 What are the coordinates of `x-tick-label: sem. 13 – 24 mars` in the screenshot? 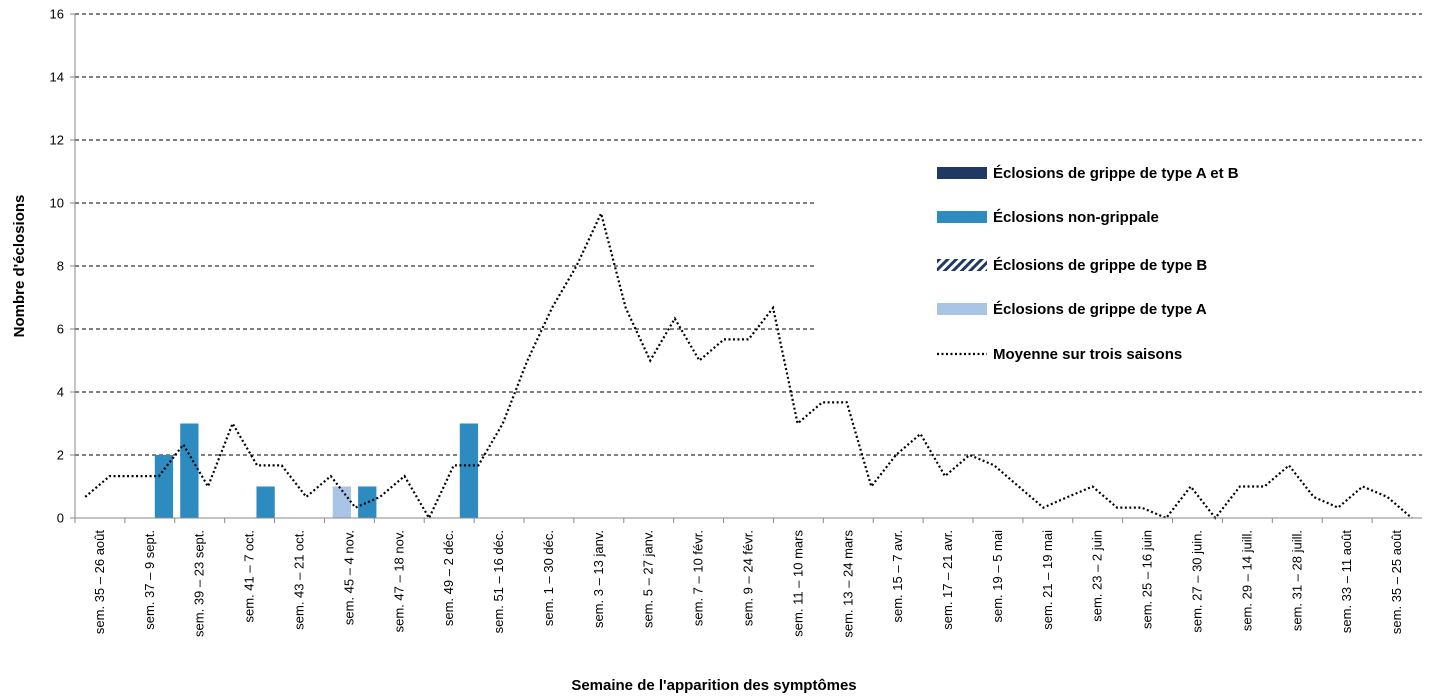 It's located at (847, 584).